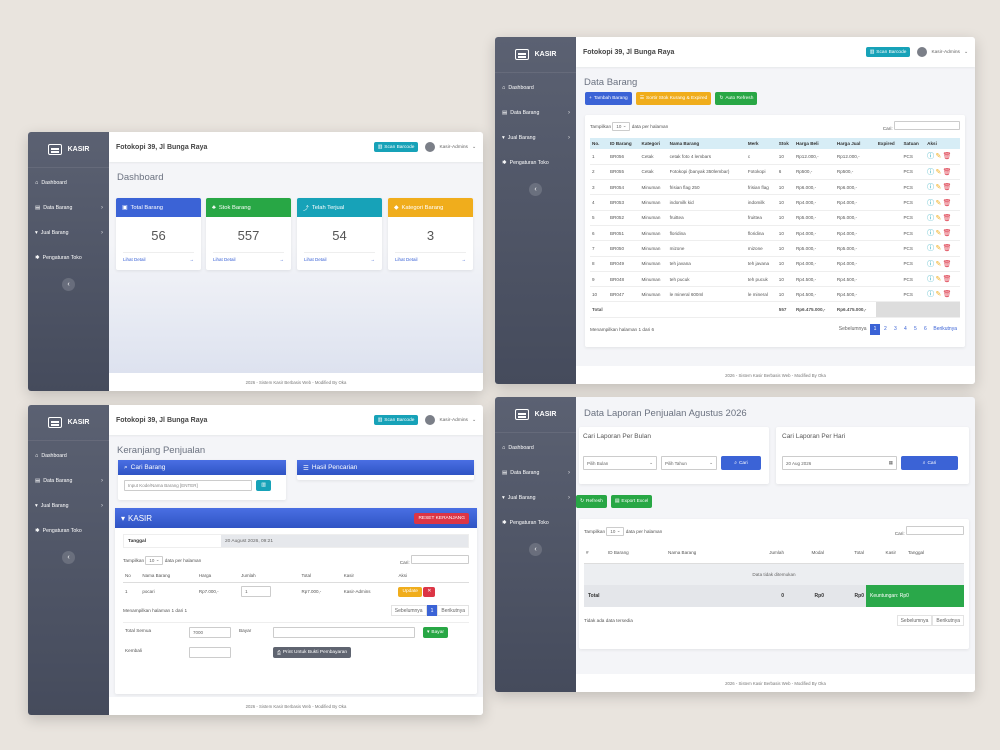 The height and width of the screenshot is (750, 1000). I want to click on column-header: Nama Barang, so click(168, 576).